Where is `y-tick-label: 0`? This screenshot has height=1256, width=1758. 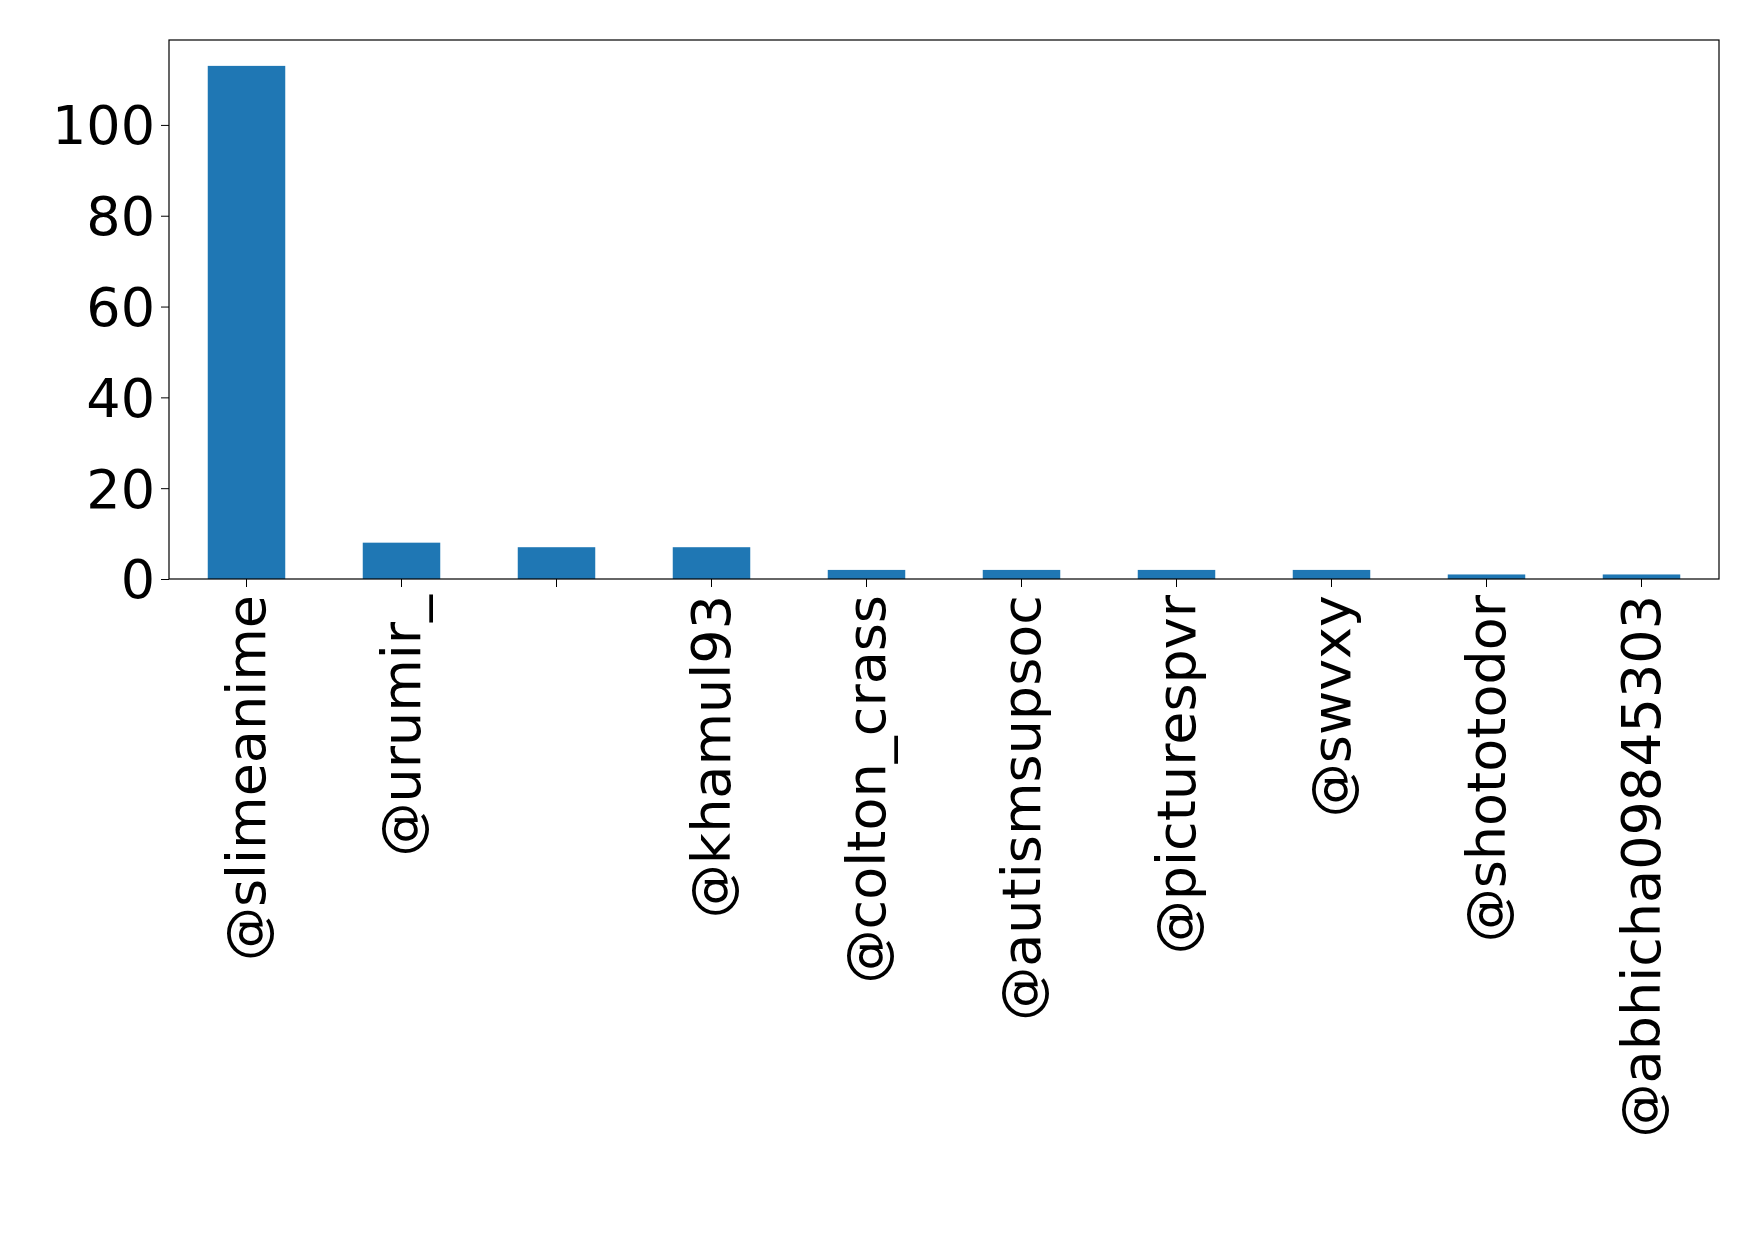
y-tick-label: 0 is located at coordinates (137, 580).